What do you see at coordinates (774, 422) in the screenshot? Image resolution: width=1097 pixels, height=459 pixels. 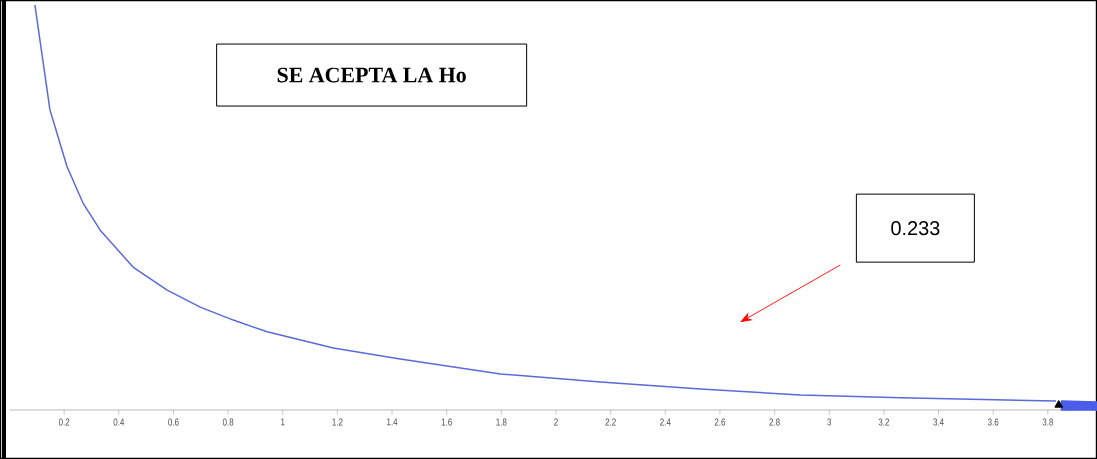 I see `x-tick-label: 2.8` at bounding box center [774, 422].